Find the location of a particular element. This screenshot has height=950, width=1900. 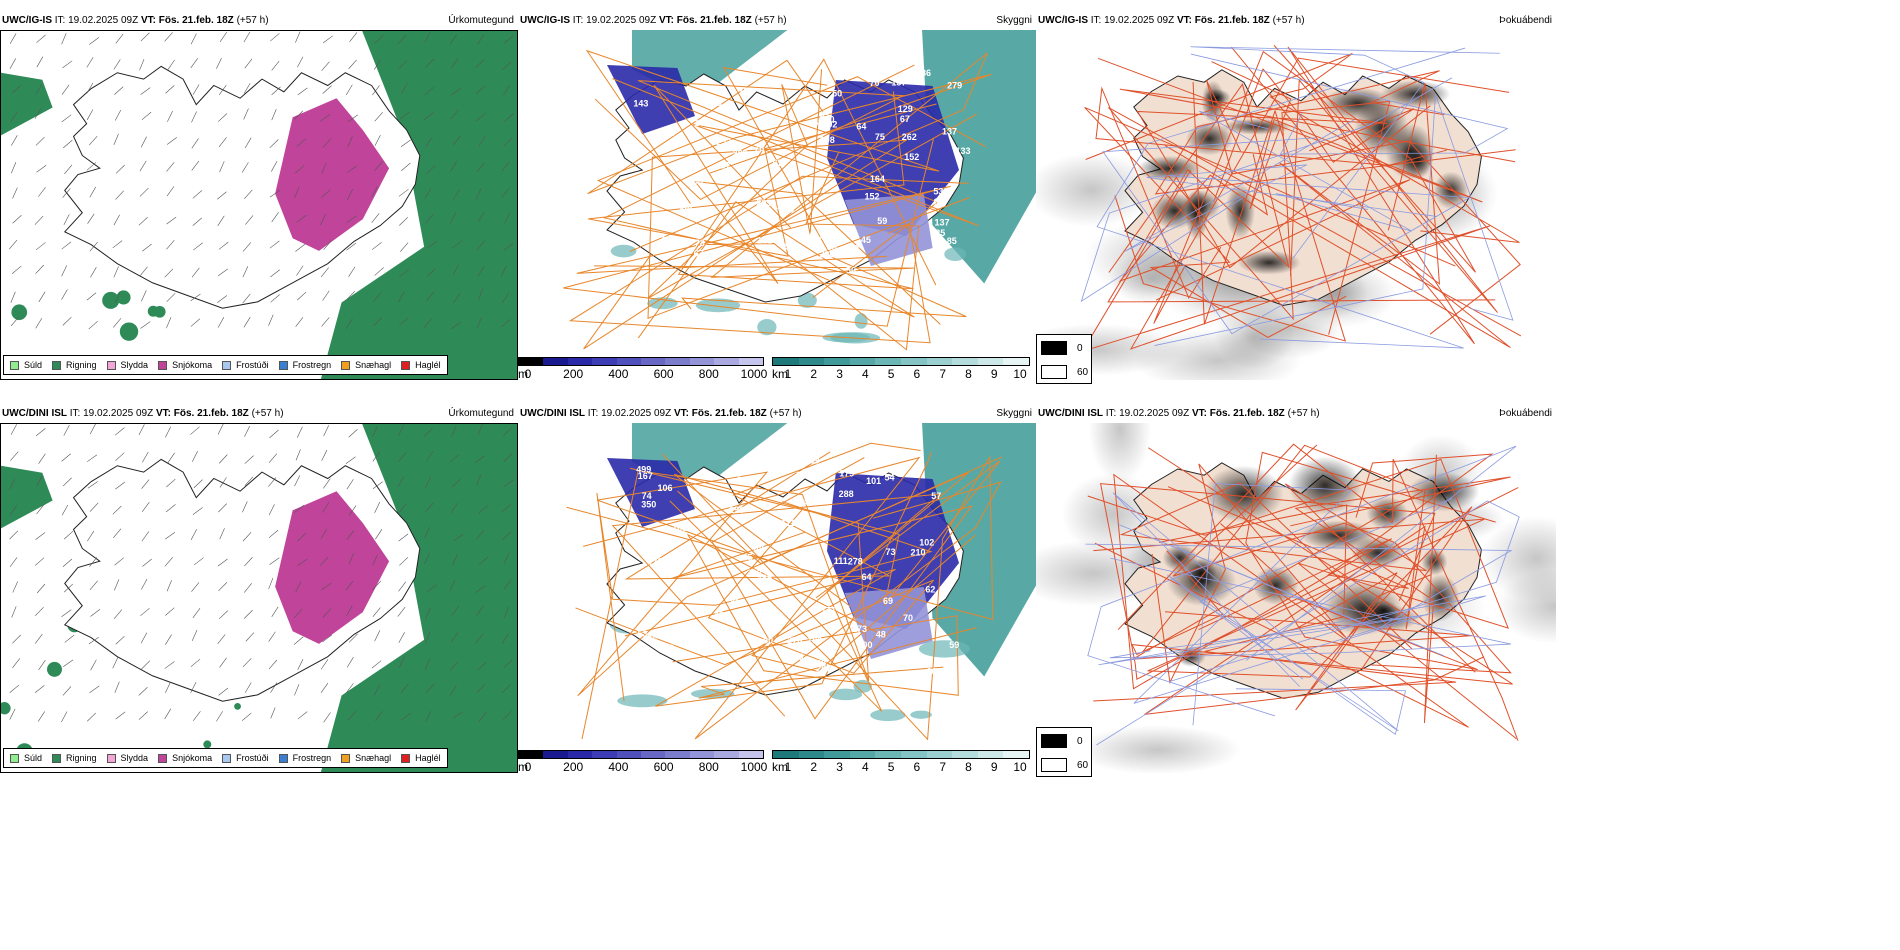

product-type: Úrkomutegund is located at coordinates (481, 20).